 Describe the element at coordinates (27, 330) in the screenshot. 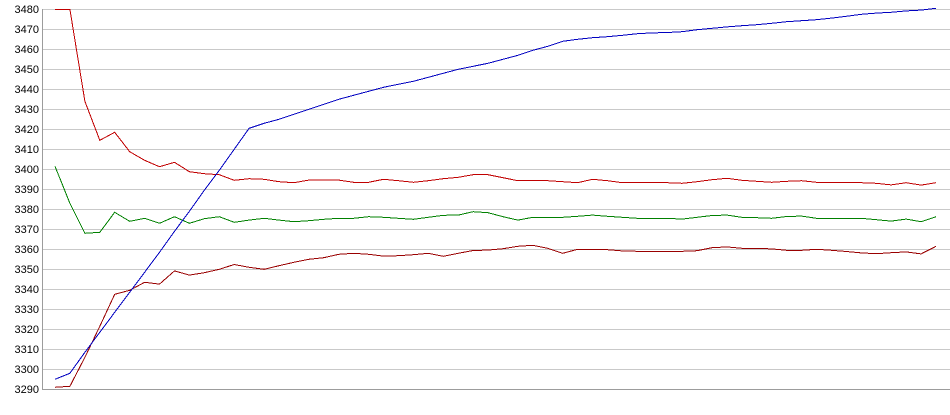

I see `y-axis-tick-label: 3320` at that location.